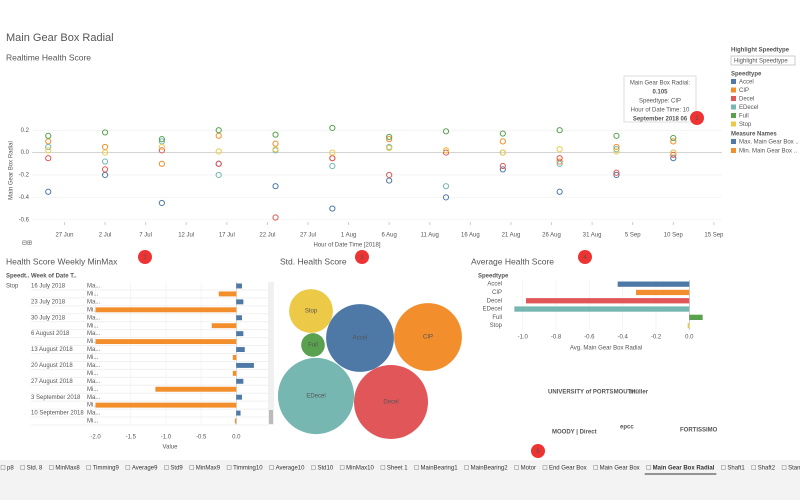 The image size is (800, 500). What do you see at coordinates (660, 111) in the screenshot?
I see `tooltip-text: Hour of Date Time: 10` at bounding box center [660, 111].